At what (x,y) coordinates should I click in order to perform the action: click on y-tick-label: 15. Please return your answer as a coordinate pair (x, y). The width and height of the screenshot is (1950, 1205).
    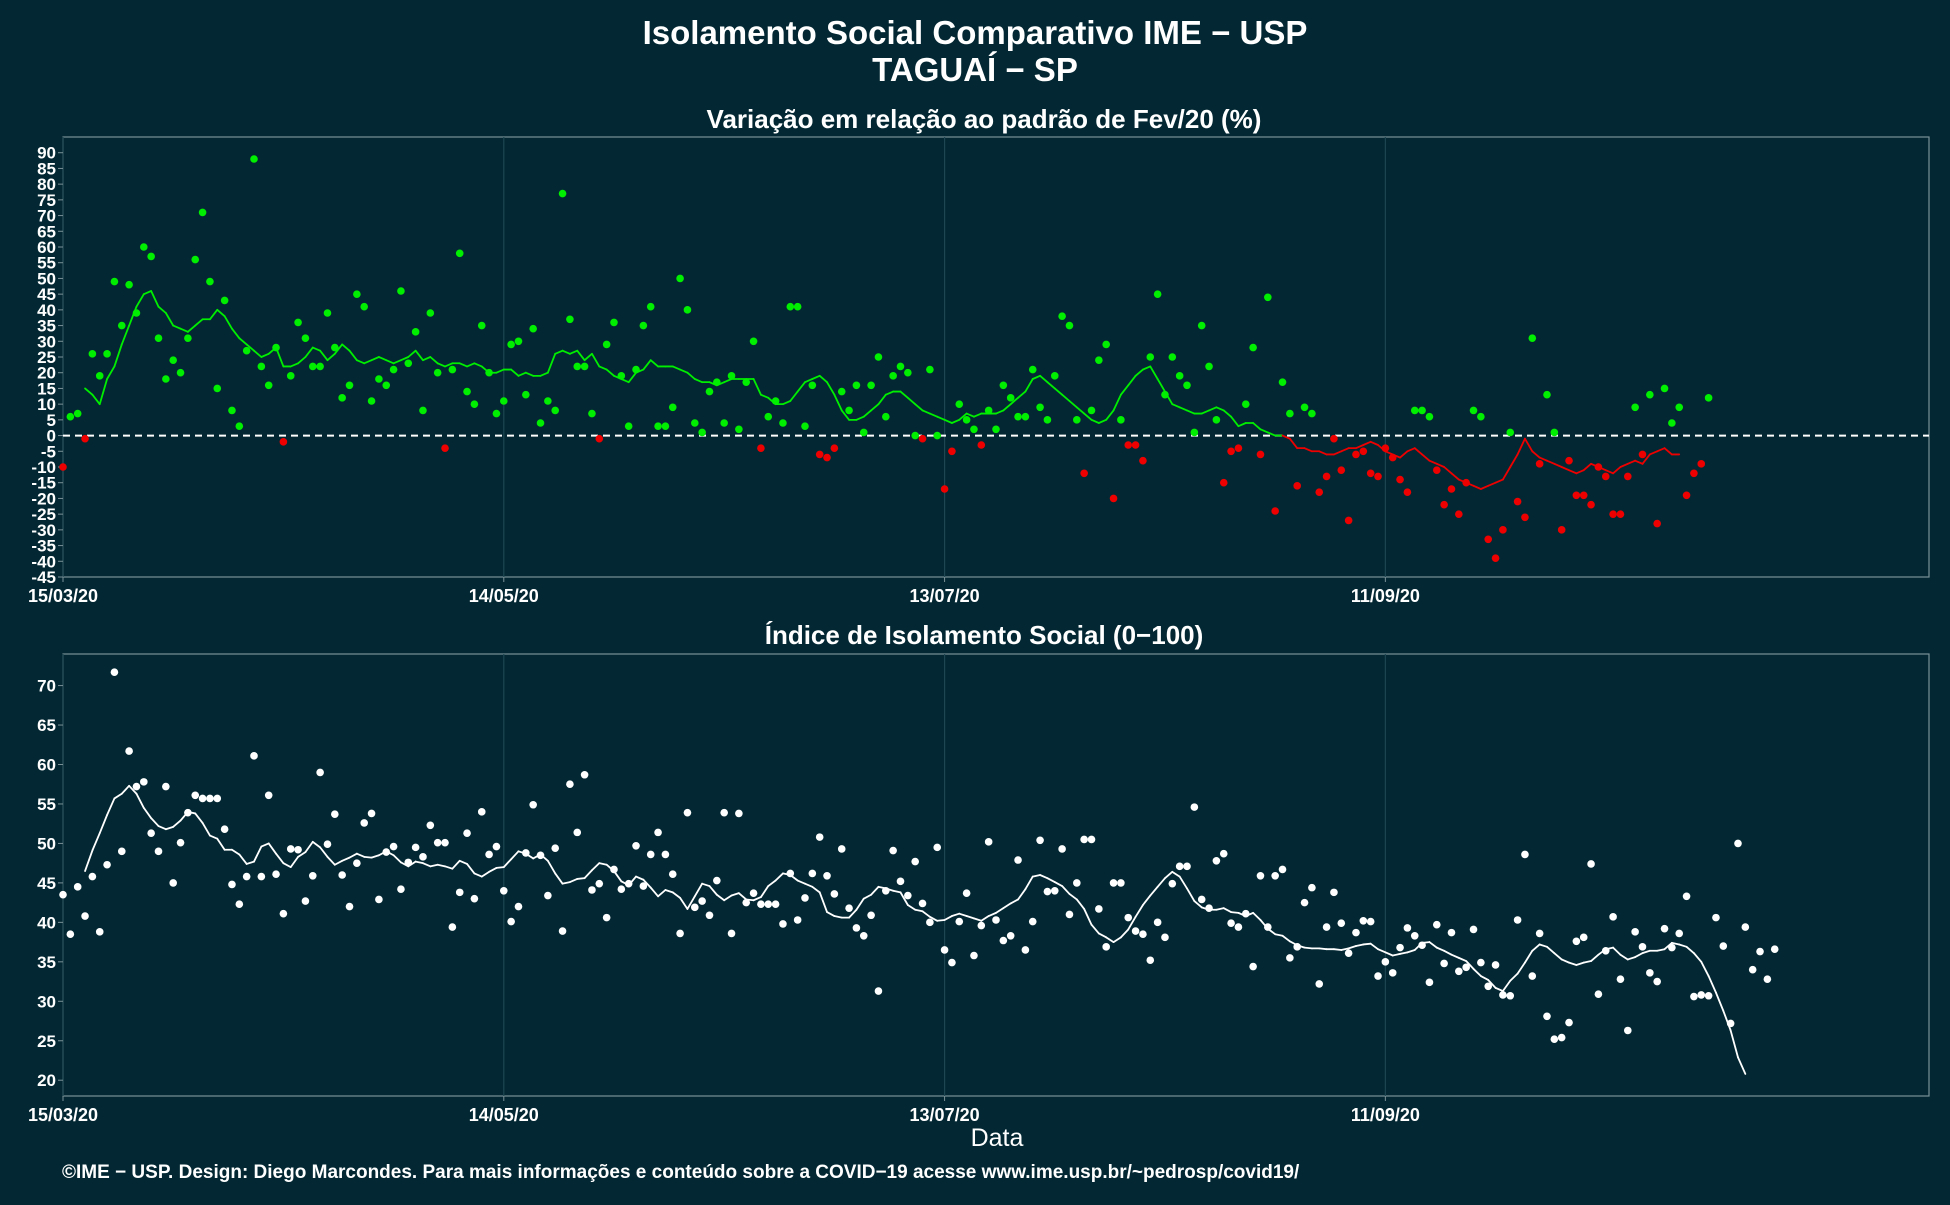
    Looking at the image, I should click on (46, 388).